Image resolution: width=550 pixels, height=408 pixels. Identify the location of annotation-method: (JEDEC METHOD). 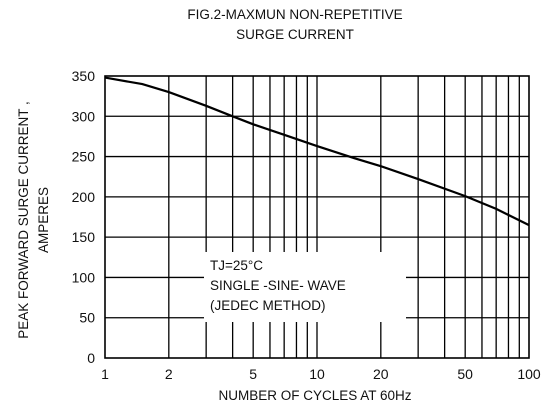
(268, 305).